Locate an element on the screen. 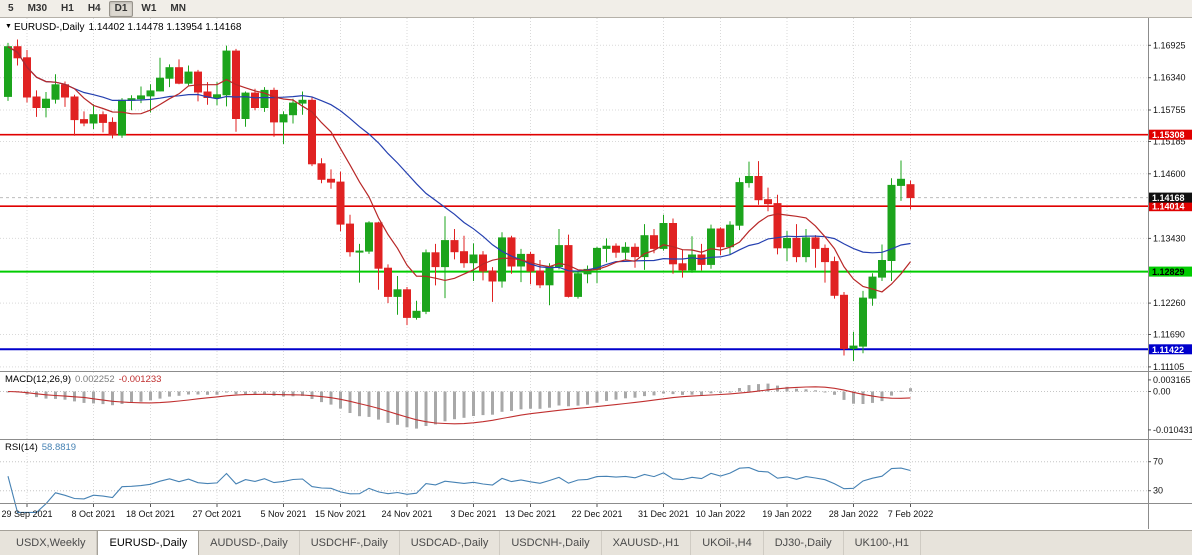  date-axis-label: 13 Dec 2021 is located at coordinates (530, 514).